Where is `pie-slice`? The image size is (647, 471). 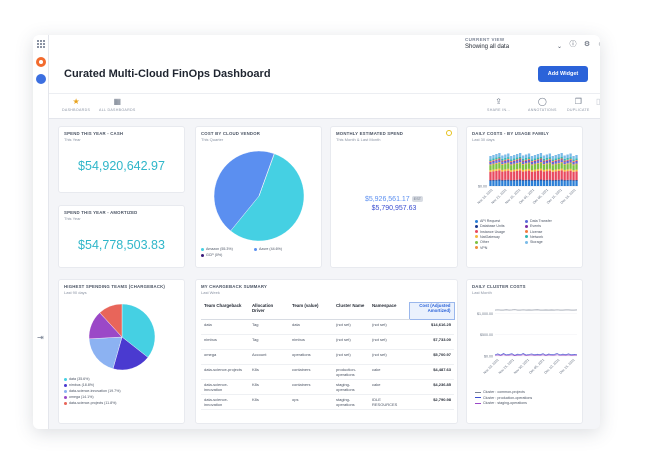 pie-slice is located at coordinates (266, 175).